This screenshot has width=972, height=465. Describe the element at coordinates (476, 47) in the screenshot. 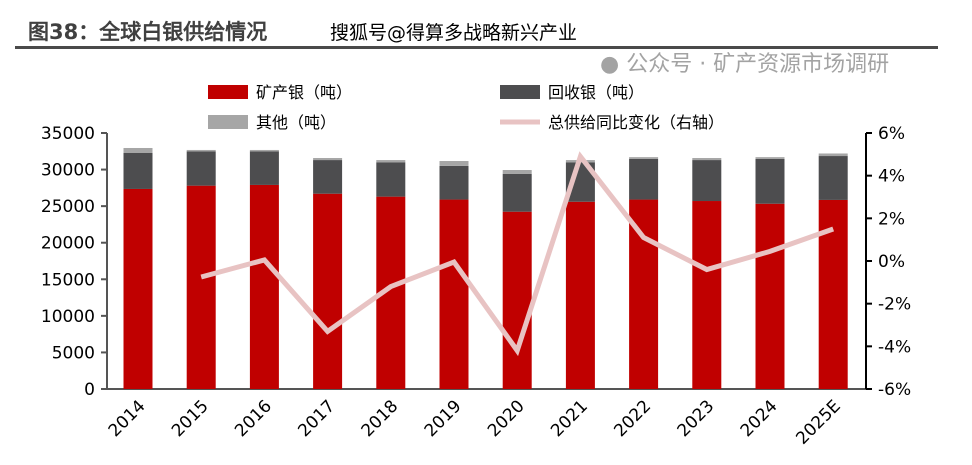

I see `title-divider` at that location.